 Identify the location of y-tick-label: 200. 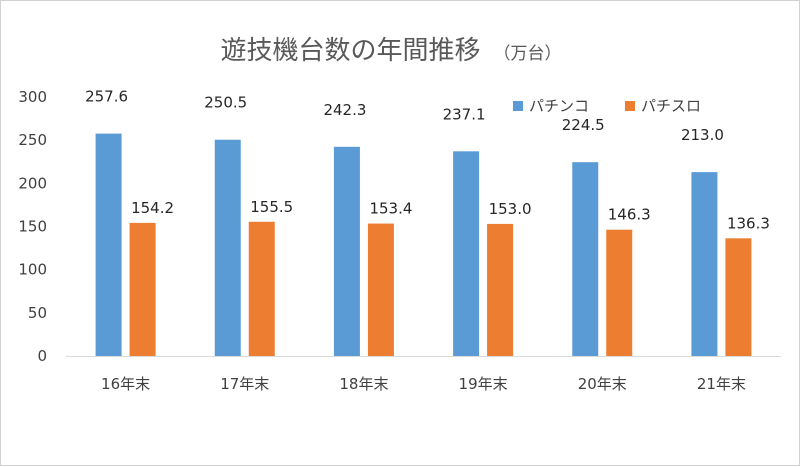
(32, 183).